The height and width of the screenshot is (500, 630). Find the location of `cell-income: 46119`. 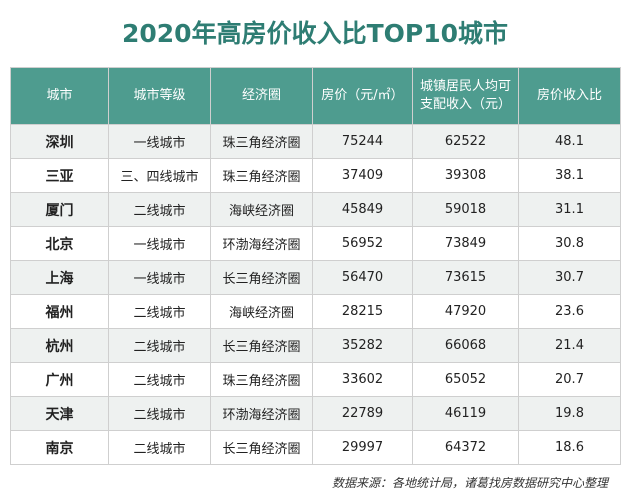

cell-income: 46119 is located at coordinates (465, 413).